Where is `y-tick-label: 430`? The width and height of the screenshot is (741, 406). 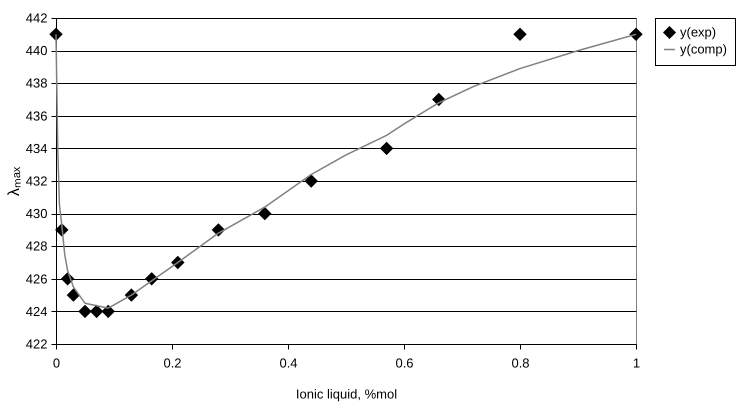 y-tick-label: 430 is located at coordinates (37, 214).